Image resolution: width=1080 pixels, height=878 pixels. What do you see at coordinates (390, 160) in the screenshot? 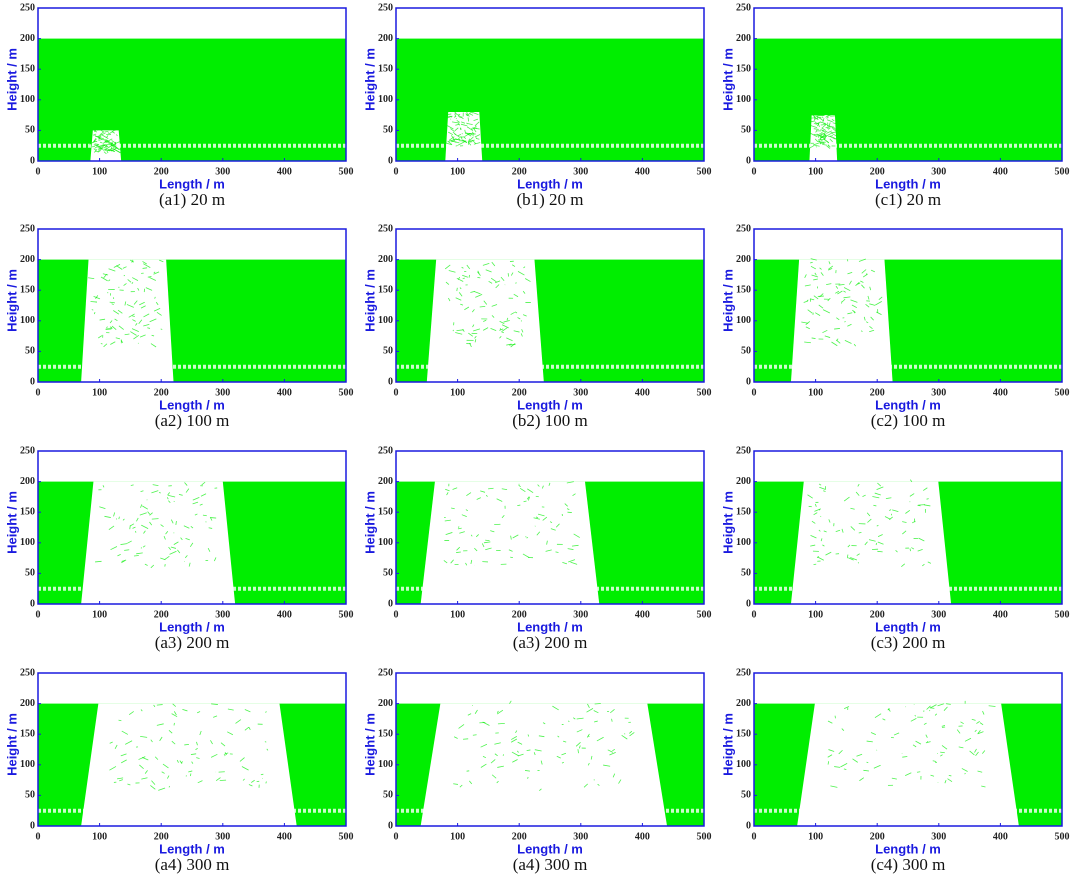
I see `y-tick-label: 0` at bounding box center [390, 160].